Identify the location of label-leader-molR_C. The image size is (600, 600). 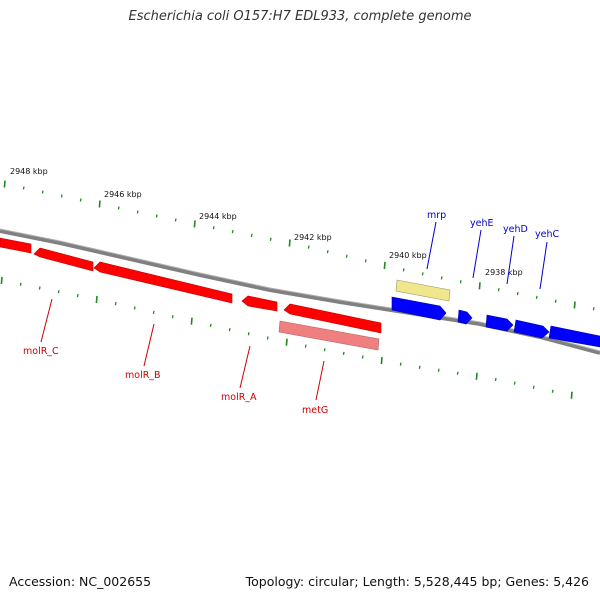
(46, 320).